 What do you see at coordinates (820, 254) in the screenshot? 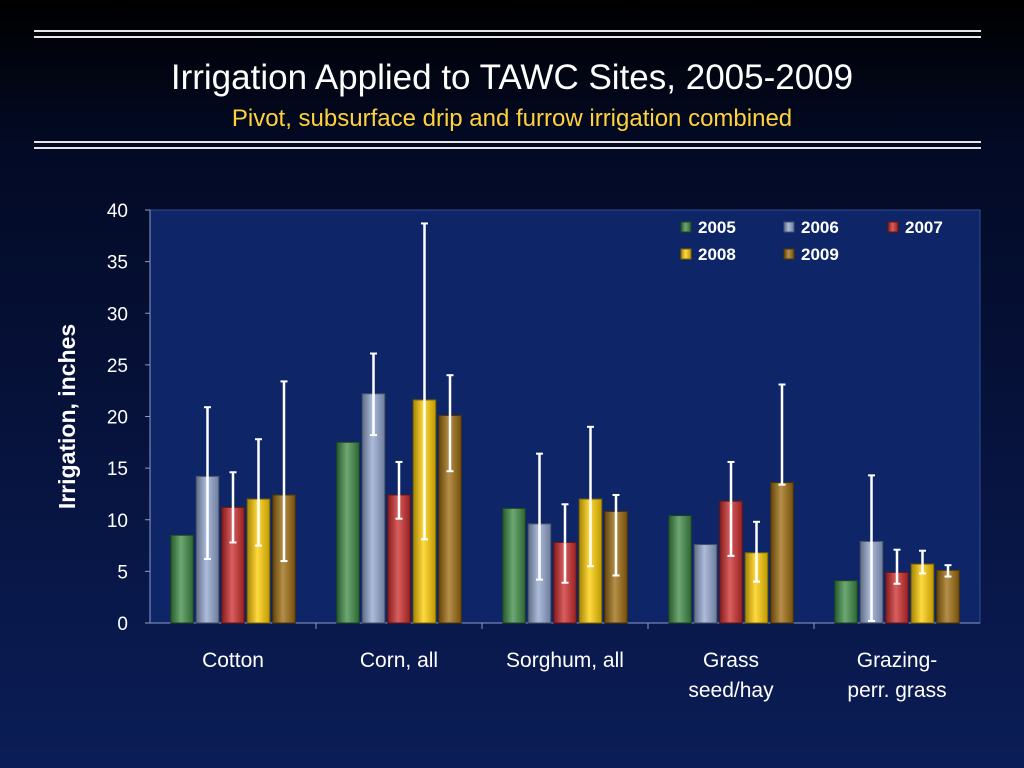
I see `legend-label-2009: 2009` at bounding box center [820, 254].